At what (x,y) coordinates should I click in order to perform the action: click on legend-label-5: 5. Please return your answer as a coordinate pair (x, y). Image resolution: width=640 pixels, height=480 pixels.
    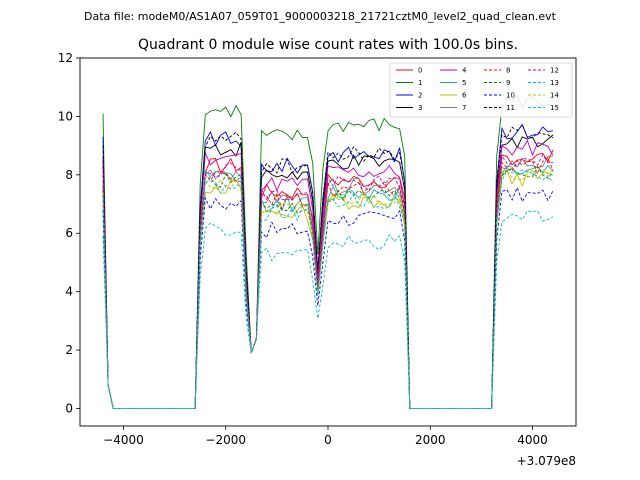
    Looking at the image, I should click on (464, 83).